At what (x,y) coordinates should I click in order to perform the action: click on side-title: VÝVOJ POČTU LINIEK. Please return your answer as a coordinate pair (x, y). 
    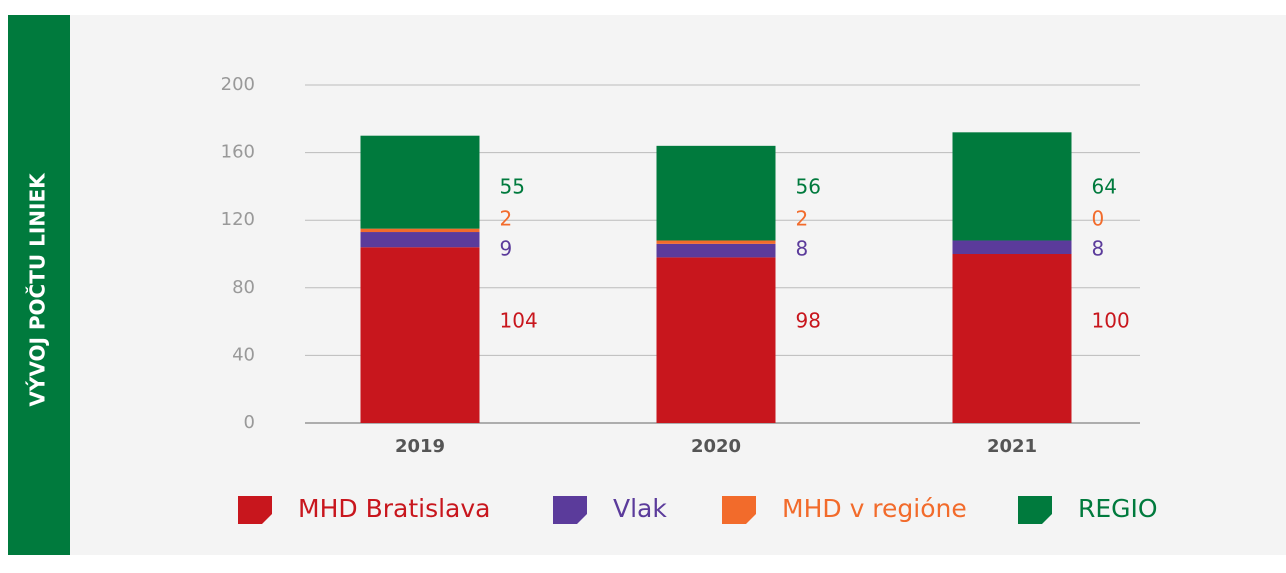
    Looking at the image, I should click on (38, 289).